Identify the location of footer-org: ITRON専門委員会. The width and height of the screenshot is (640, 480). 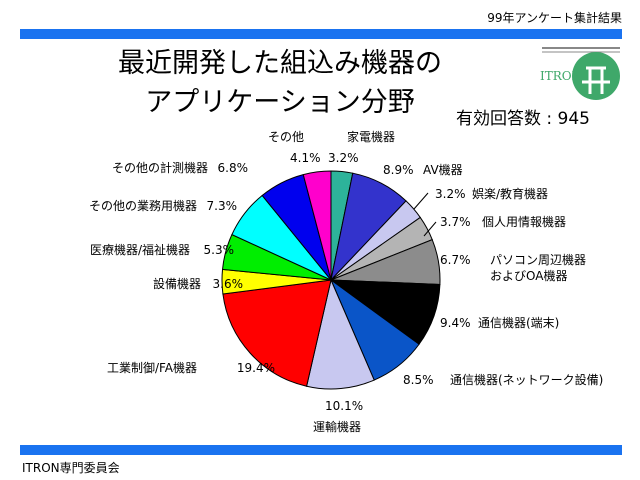
(71, 468).